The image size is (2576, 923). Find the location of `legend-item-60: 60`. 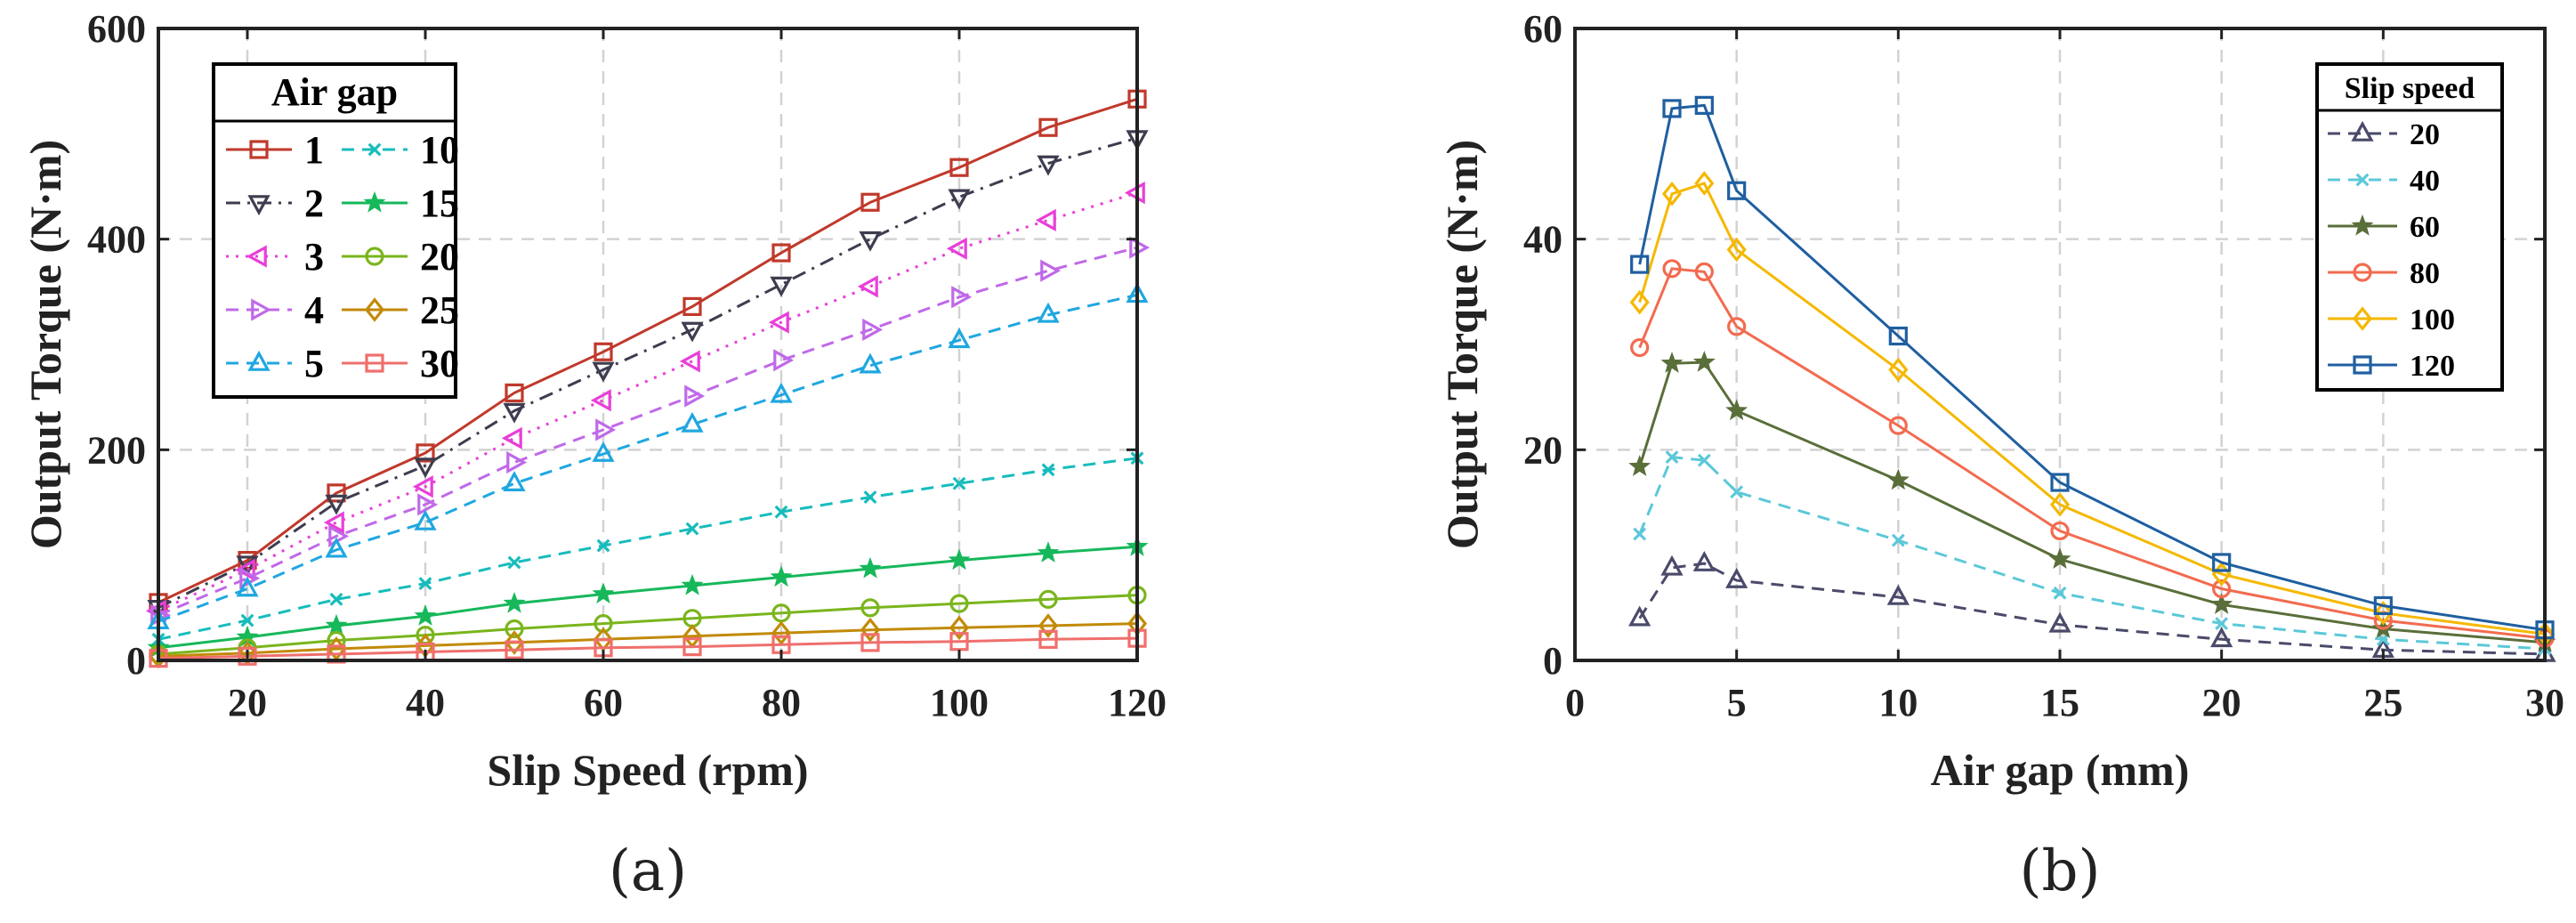

legend-item-60: 60 is located at coordinates (2384, 227).